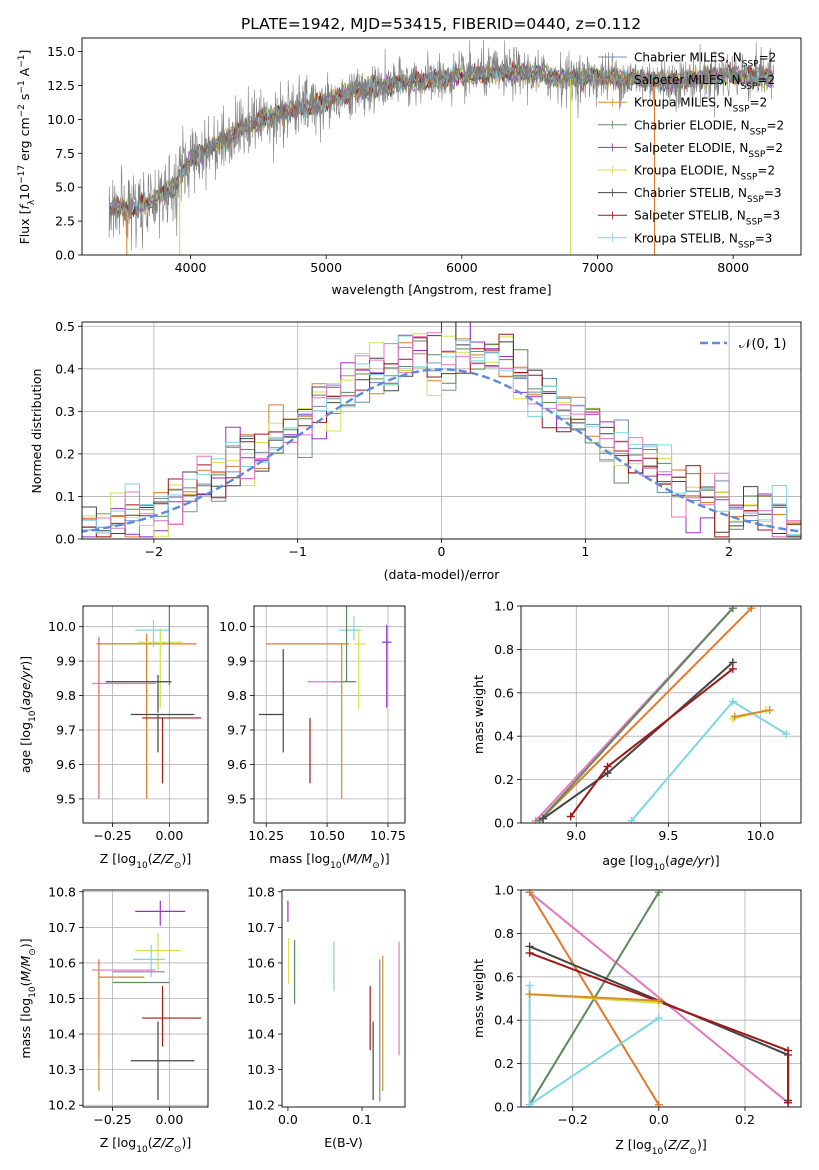 This screenshot has width=819, height=1170. Describe the element at coordinates (462, 267) in the screenshot. I see `x-tick-label: 6000` at that location.